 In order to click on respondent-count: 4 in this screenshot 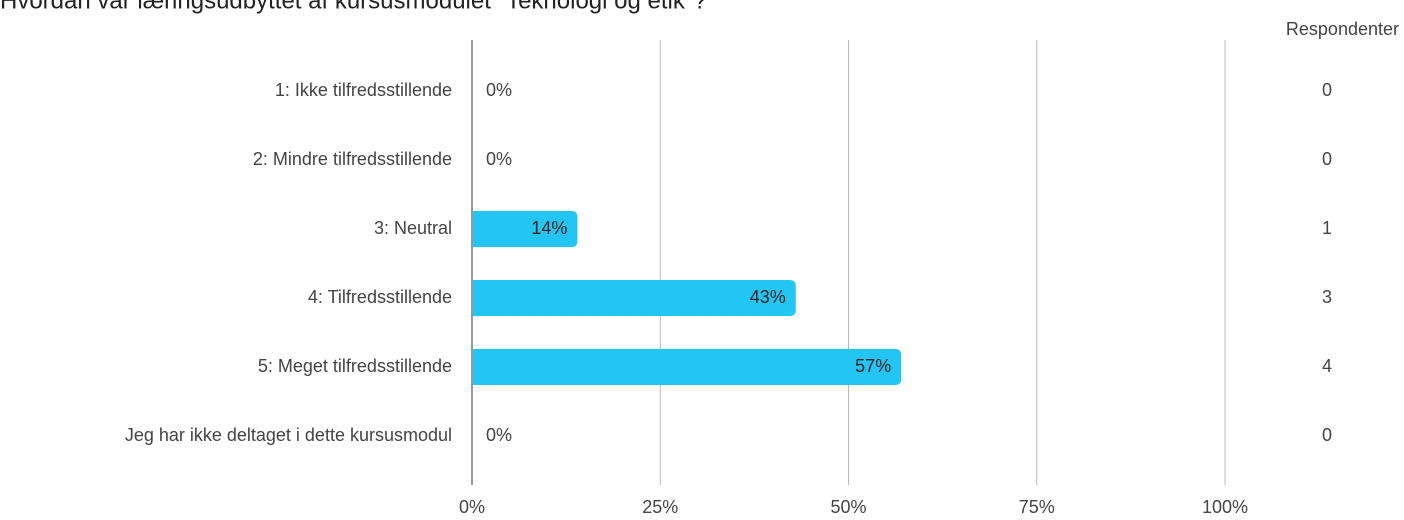, I will do `click(1327, 366)`.